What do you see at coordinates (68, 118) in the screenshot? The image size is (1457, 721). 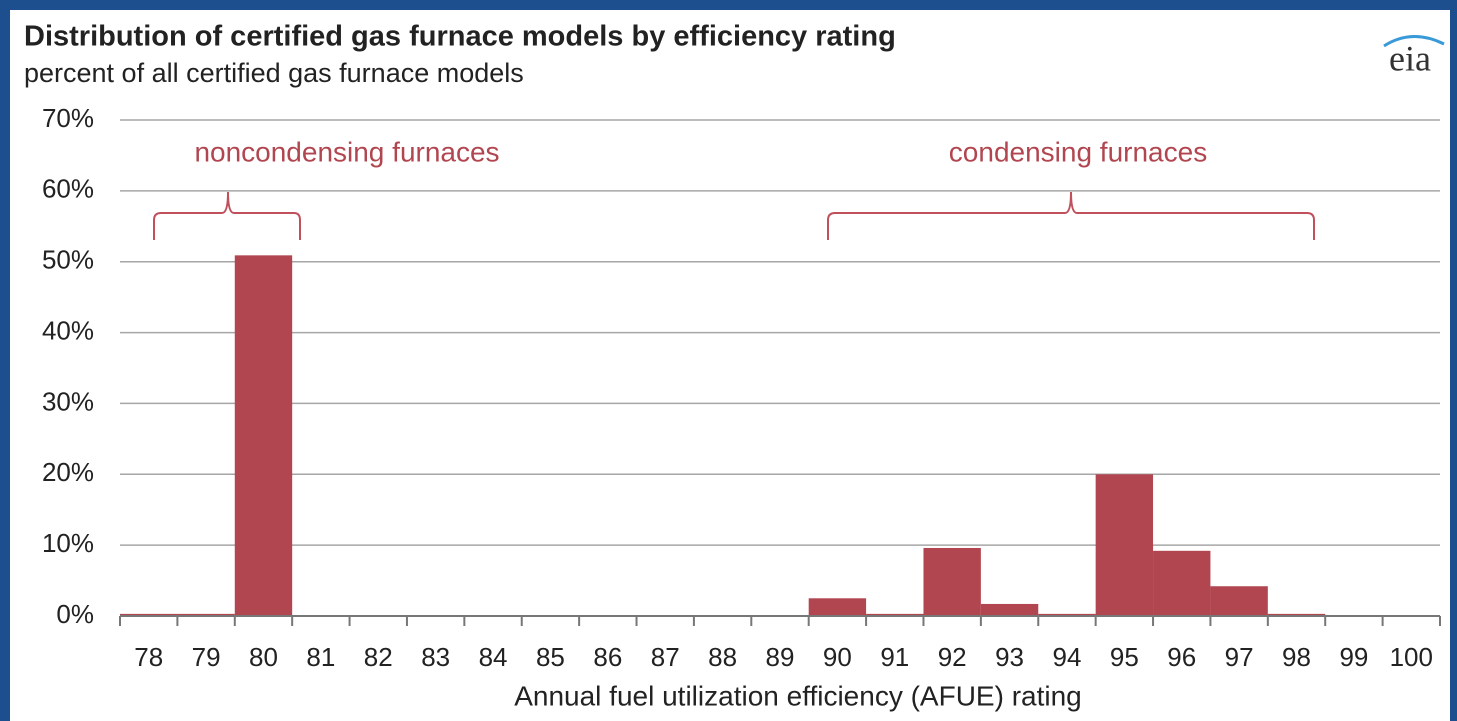 I see `y-tick-label: 70%` at bounding box center [68, 118].